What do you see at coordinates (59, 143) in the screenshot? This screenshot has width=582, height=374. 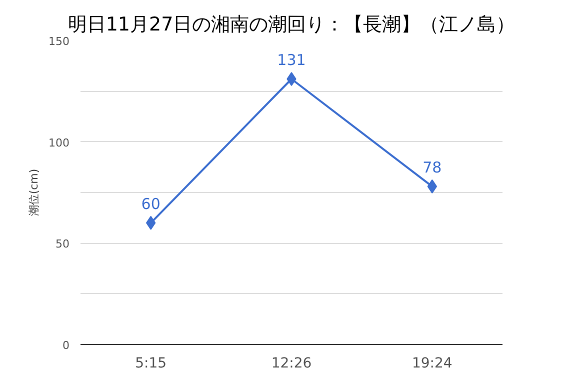 I see `y-tick-label: 100` at bounding box center [59, 143].